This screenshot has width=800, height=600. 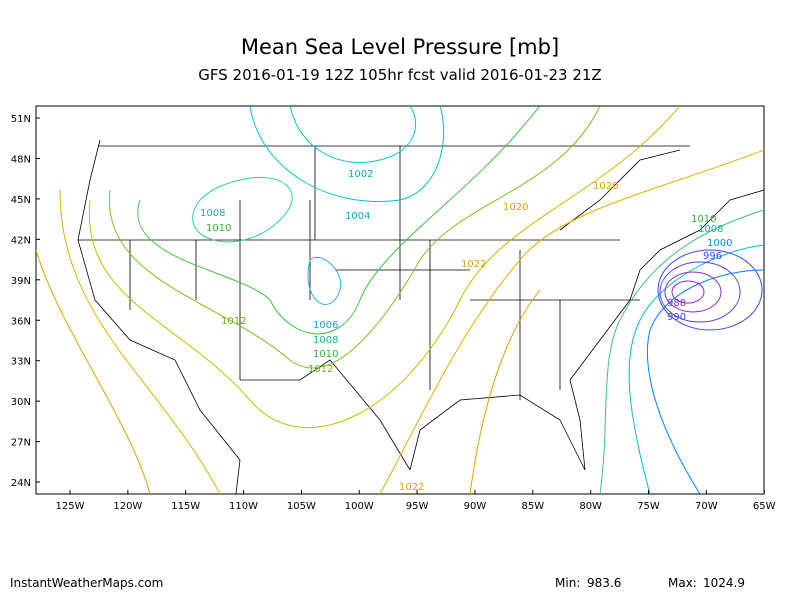 I want to click on lon-label: 65W, so click(x=764, y=506).